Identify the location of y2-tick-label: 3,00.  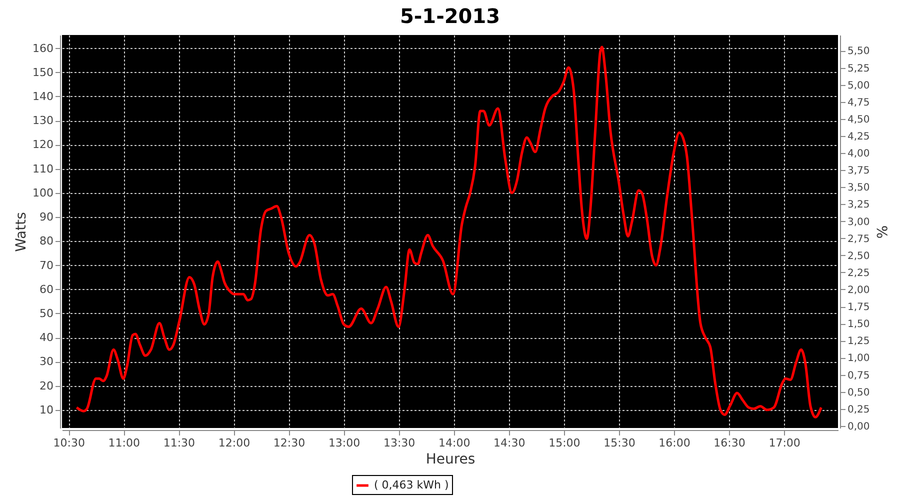
(859, 222).